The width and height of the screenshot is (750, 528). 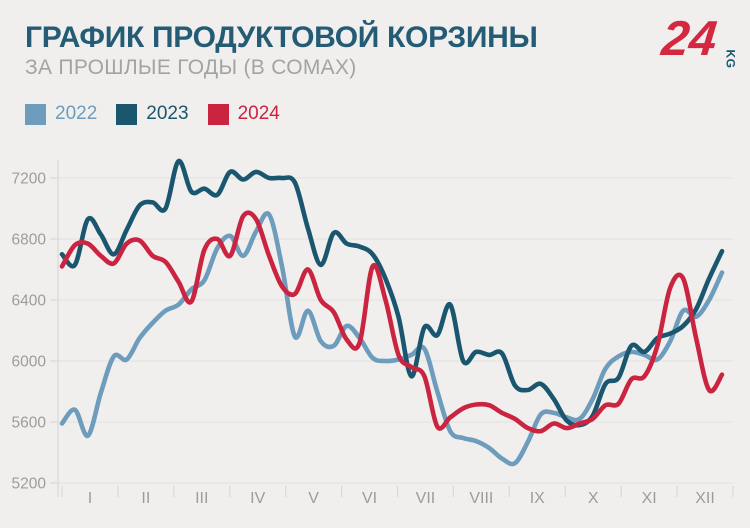 I want to click on page-title: ГРАФИК ПРОДУКТОВОЙ КОРЗИНЫ, so click(x=281, y=37).